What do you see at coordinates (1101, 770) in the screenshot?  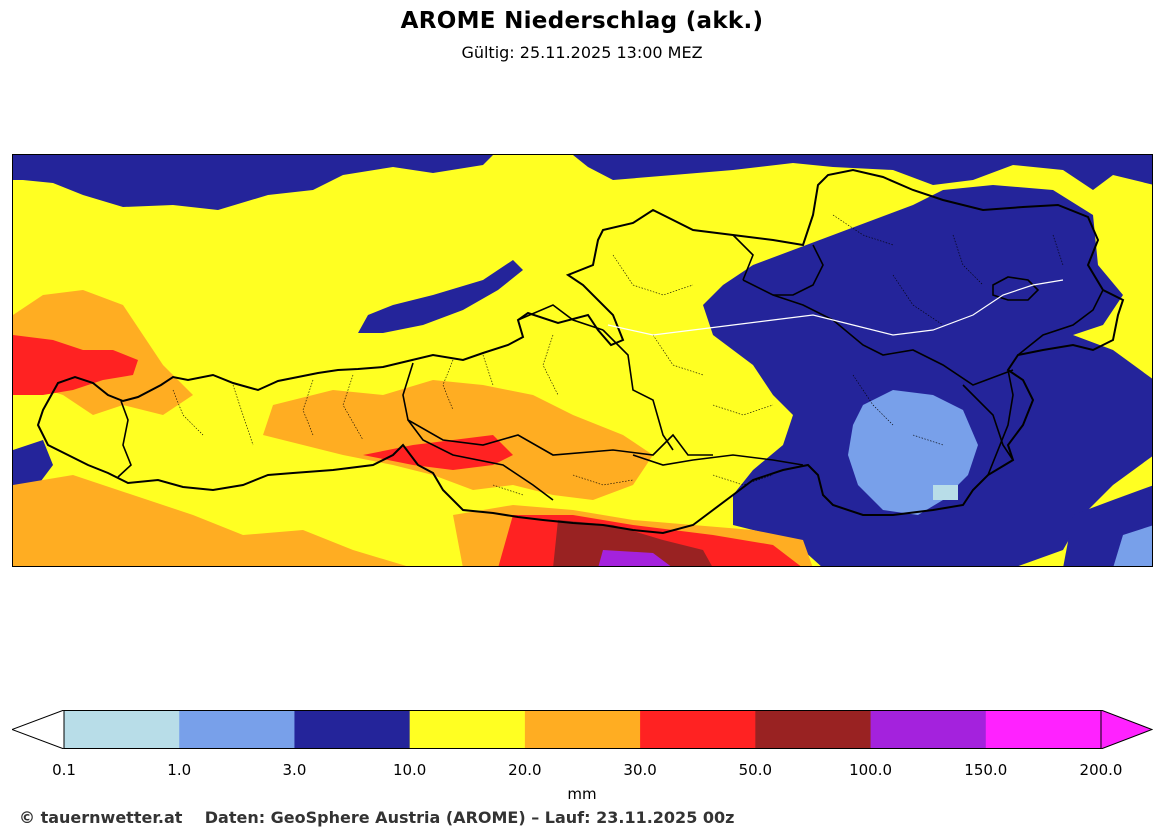 I see `colorbar-tick-label: 200.0` at bounding box center [1101, 770].